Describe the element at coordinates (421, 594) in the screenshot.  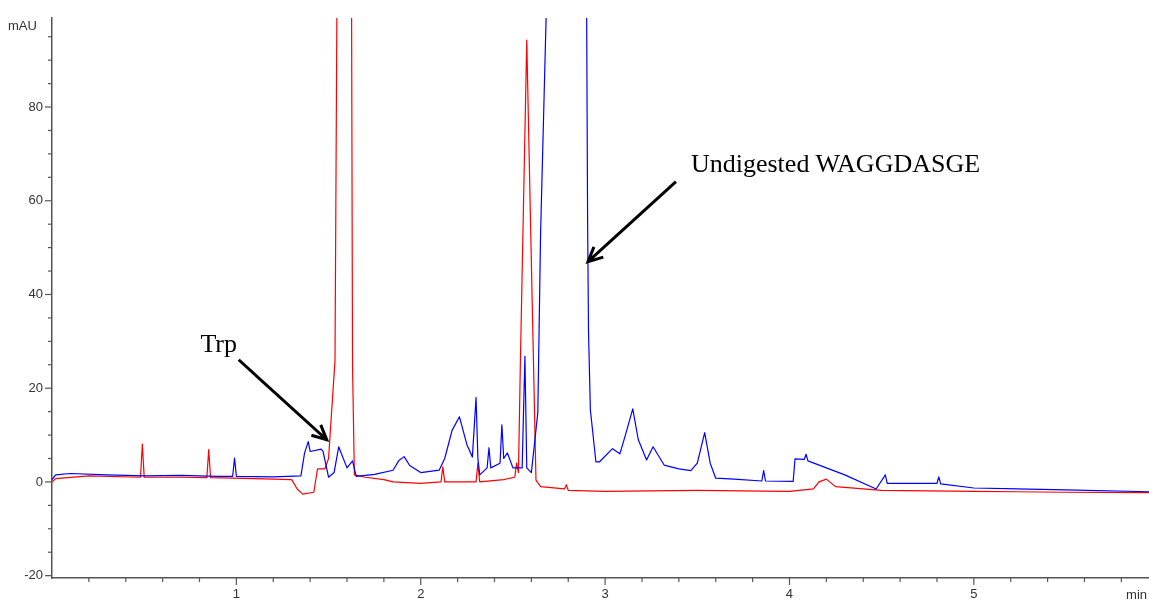
I see `x-tick-label: 2` at that location.